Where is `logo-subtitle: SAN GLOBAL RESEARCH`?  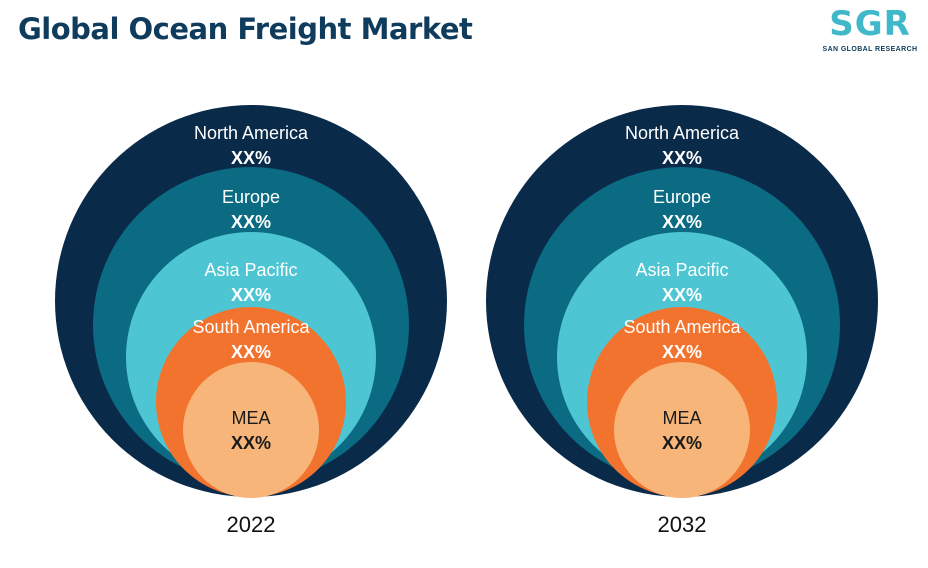 logo-subtitle: SAN GLOBAL RESEARCH is located at coordinates (870, 49).